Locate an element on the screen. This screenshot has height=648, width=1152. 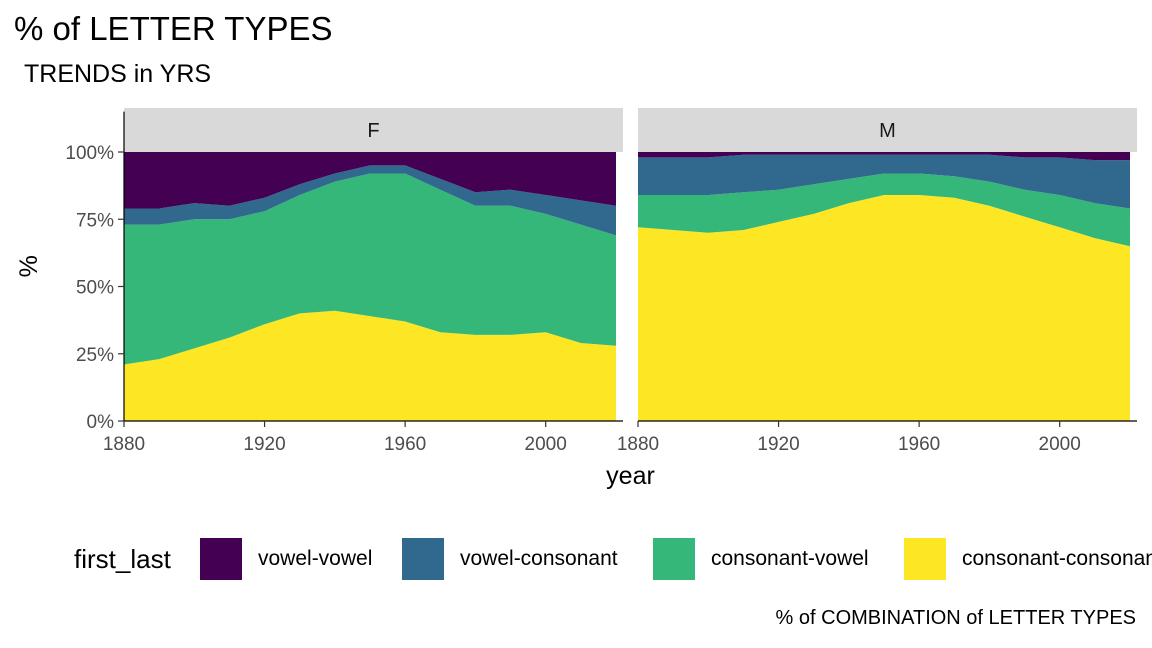
legend-key-consonant-vowel is located at coordinates (674, 559).